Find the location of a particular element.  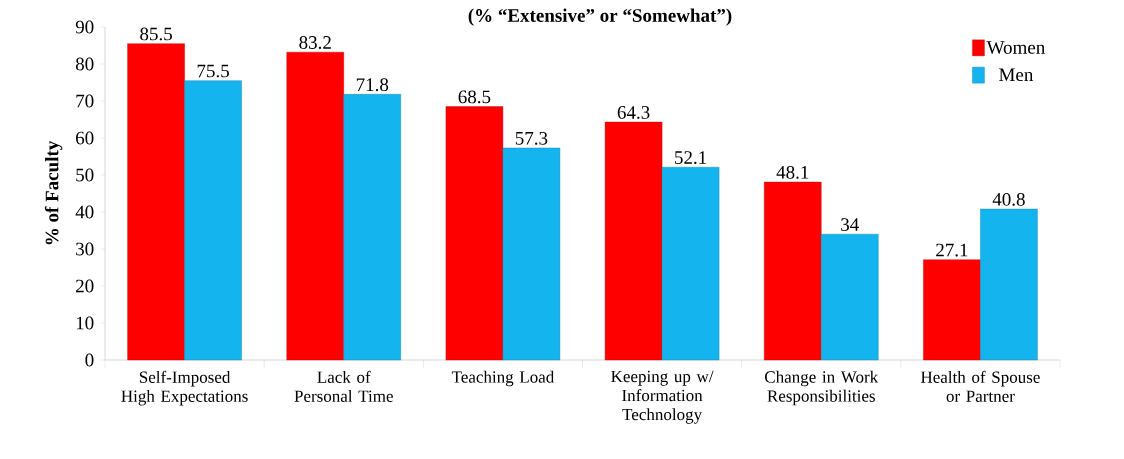

x-tick-label: Health of Spouse or Partner is located at coordinates (980, 386).